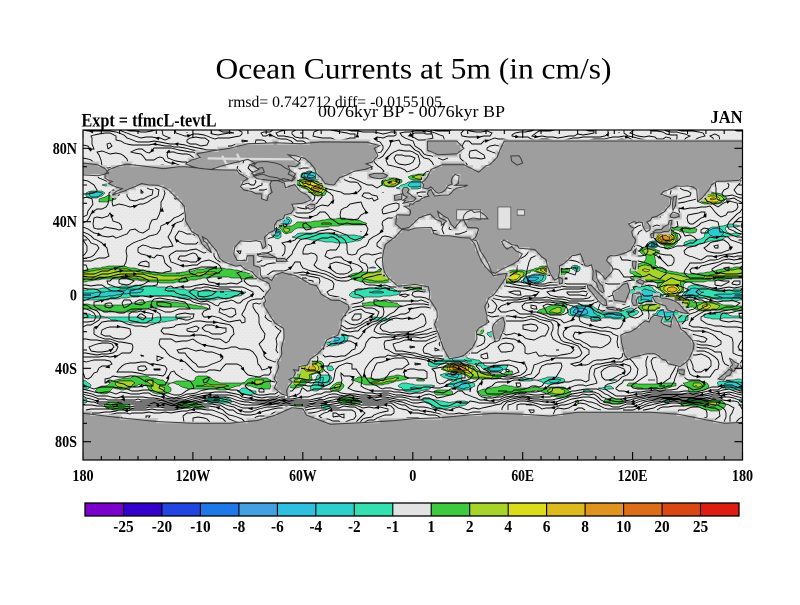  What do you see at coordinates (411, 111) in the screenshot?
I see `svg-text: 0076kyr BP - 0076kyr BP` at bounding box center [411, 111].